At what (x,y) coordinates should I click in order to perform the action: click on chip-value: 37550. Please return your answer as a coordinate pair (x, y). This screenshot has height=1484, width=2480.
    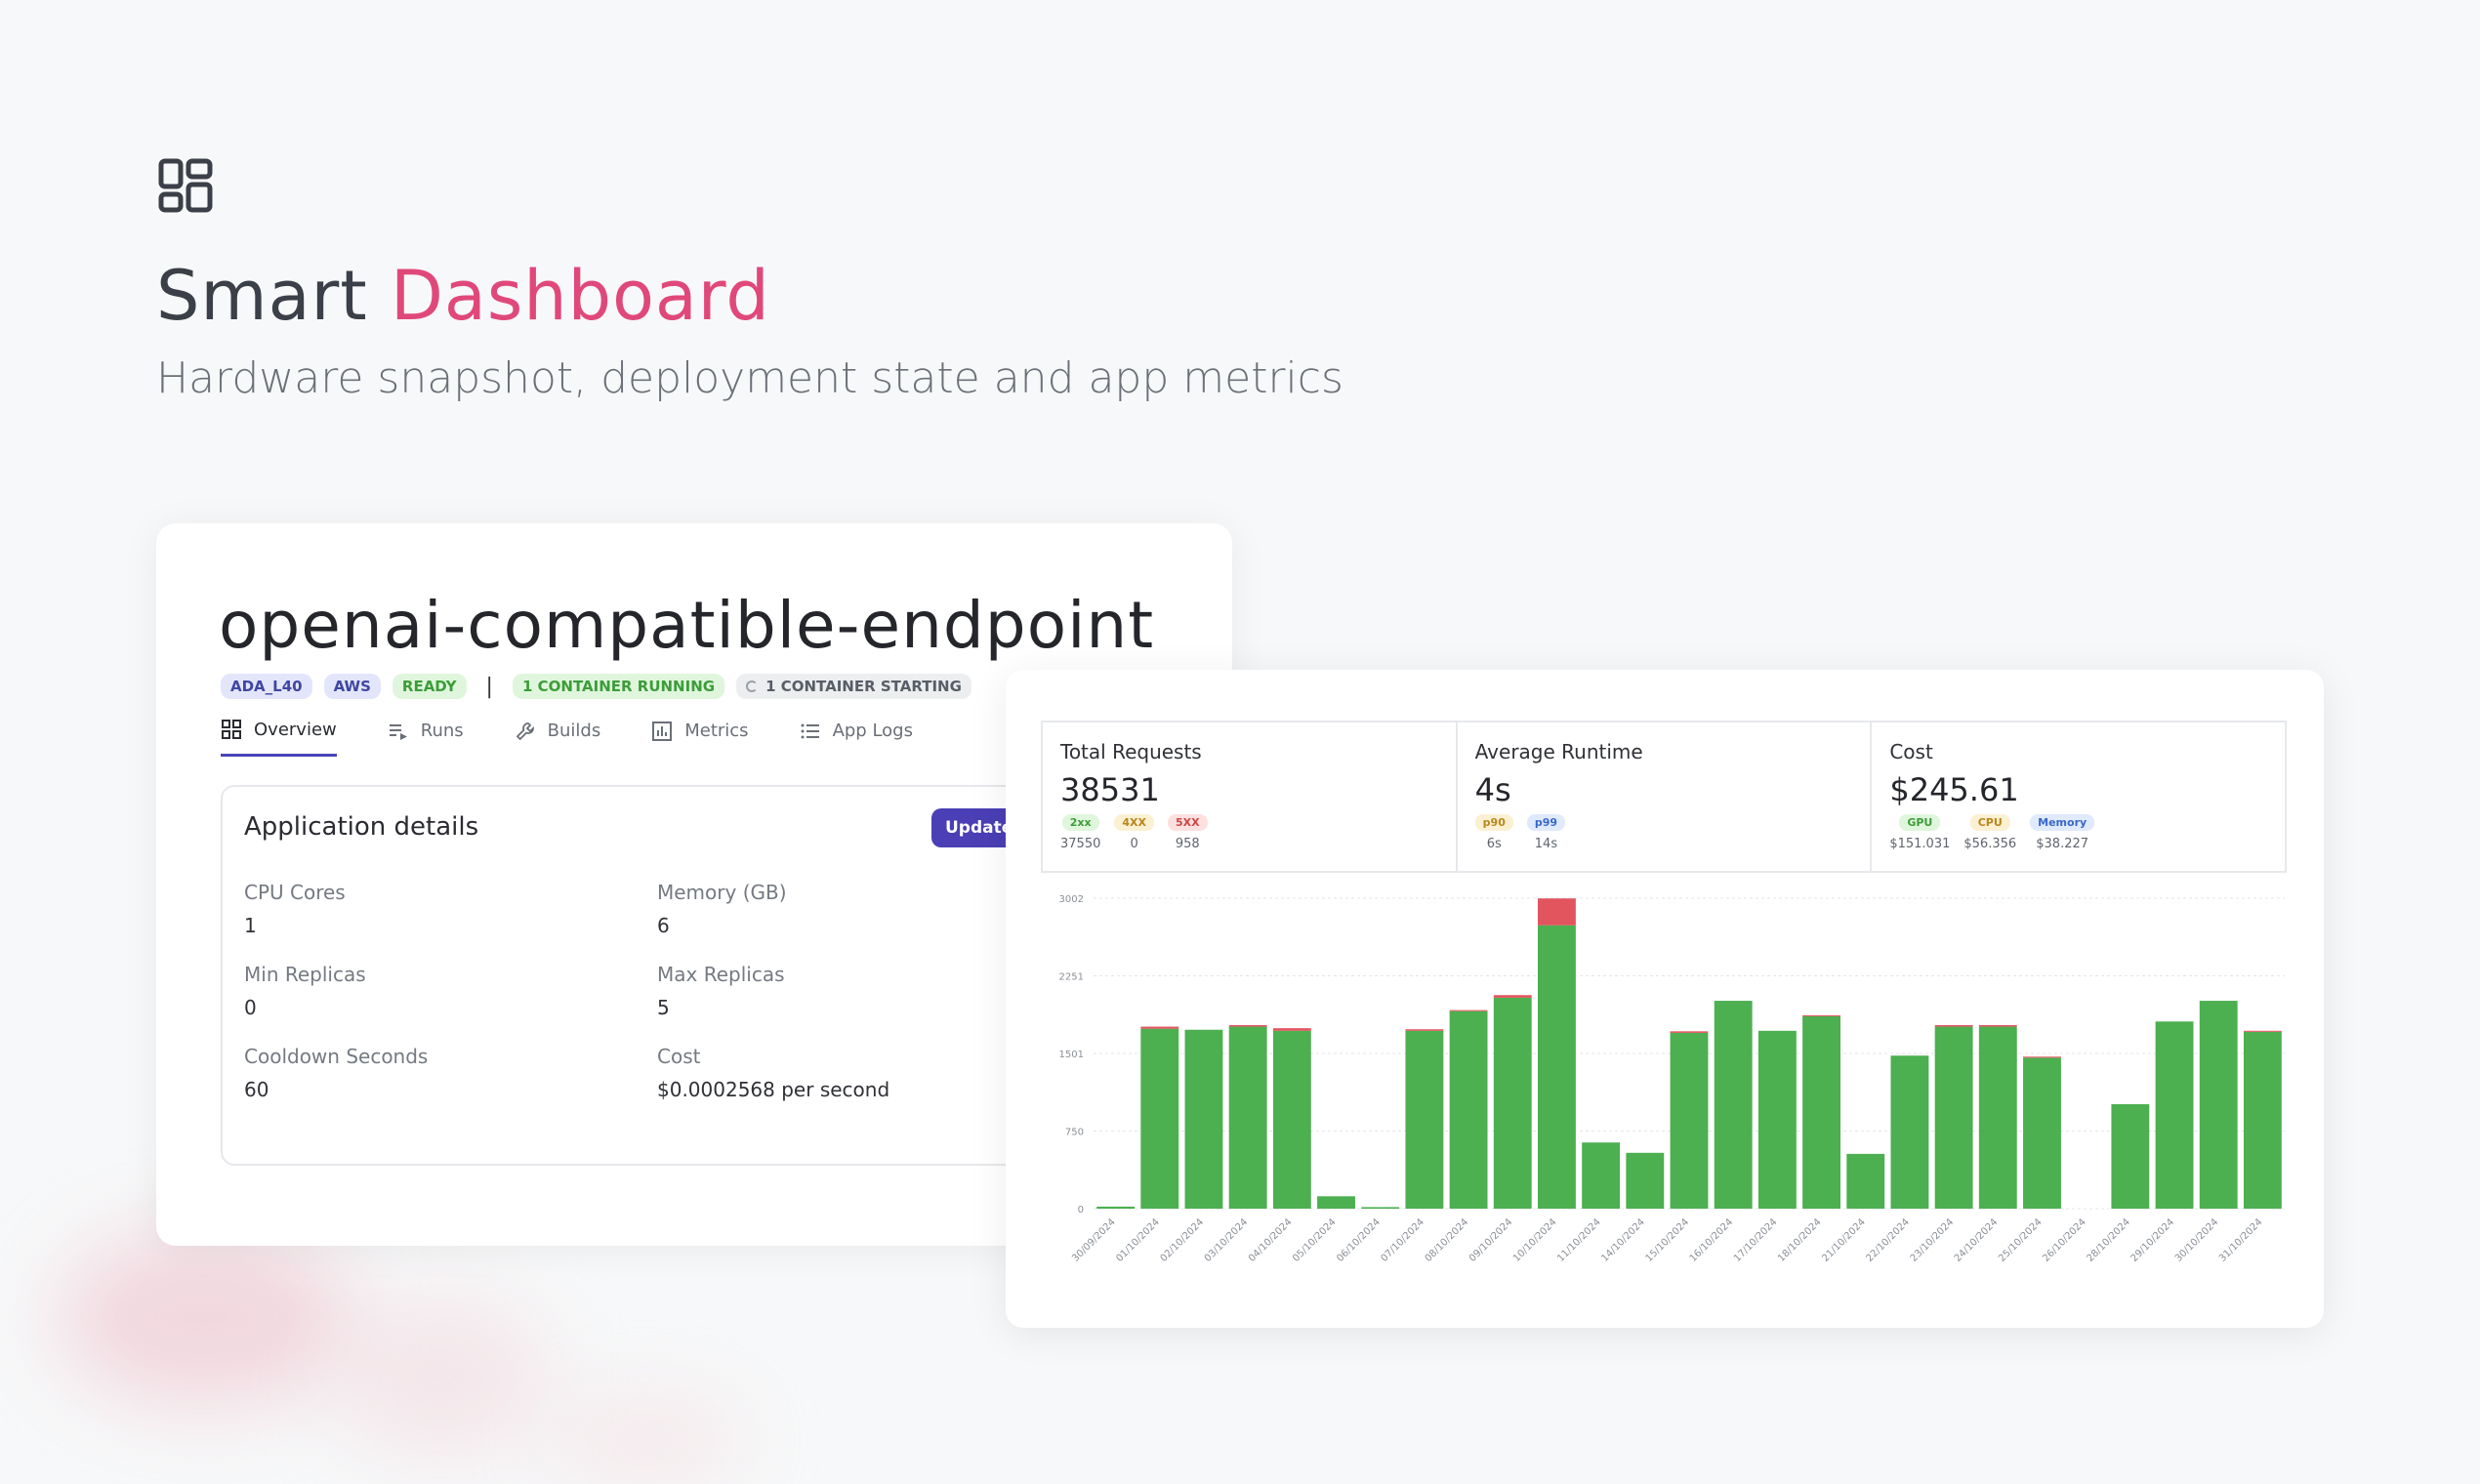
    Looking at the image, I should click on (1080, 844).